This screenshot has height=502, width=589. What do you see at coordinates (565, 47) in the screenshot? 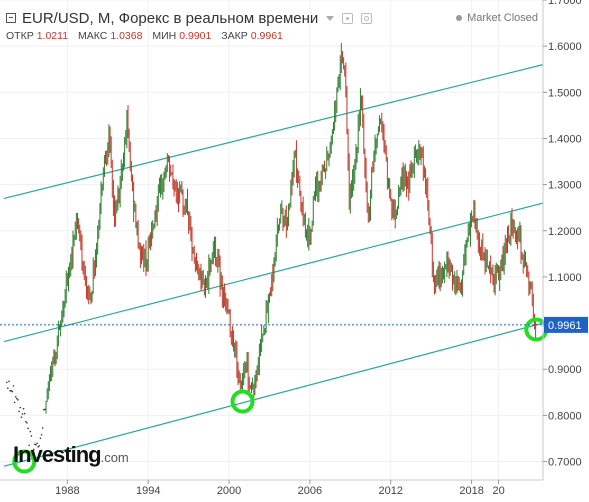
I see `y-tick-label: 1.6000` at bounding box center [565, 47].